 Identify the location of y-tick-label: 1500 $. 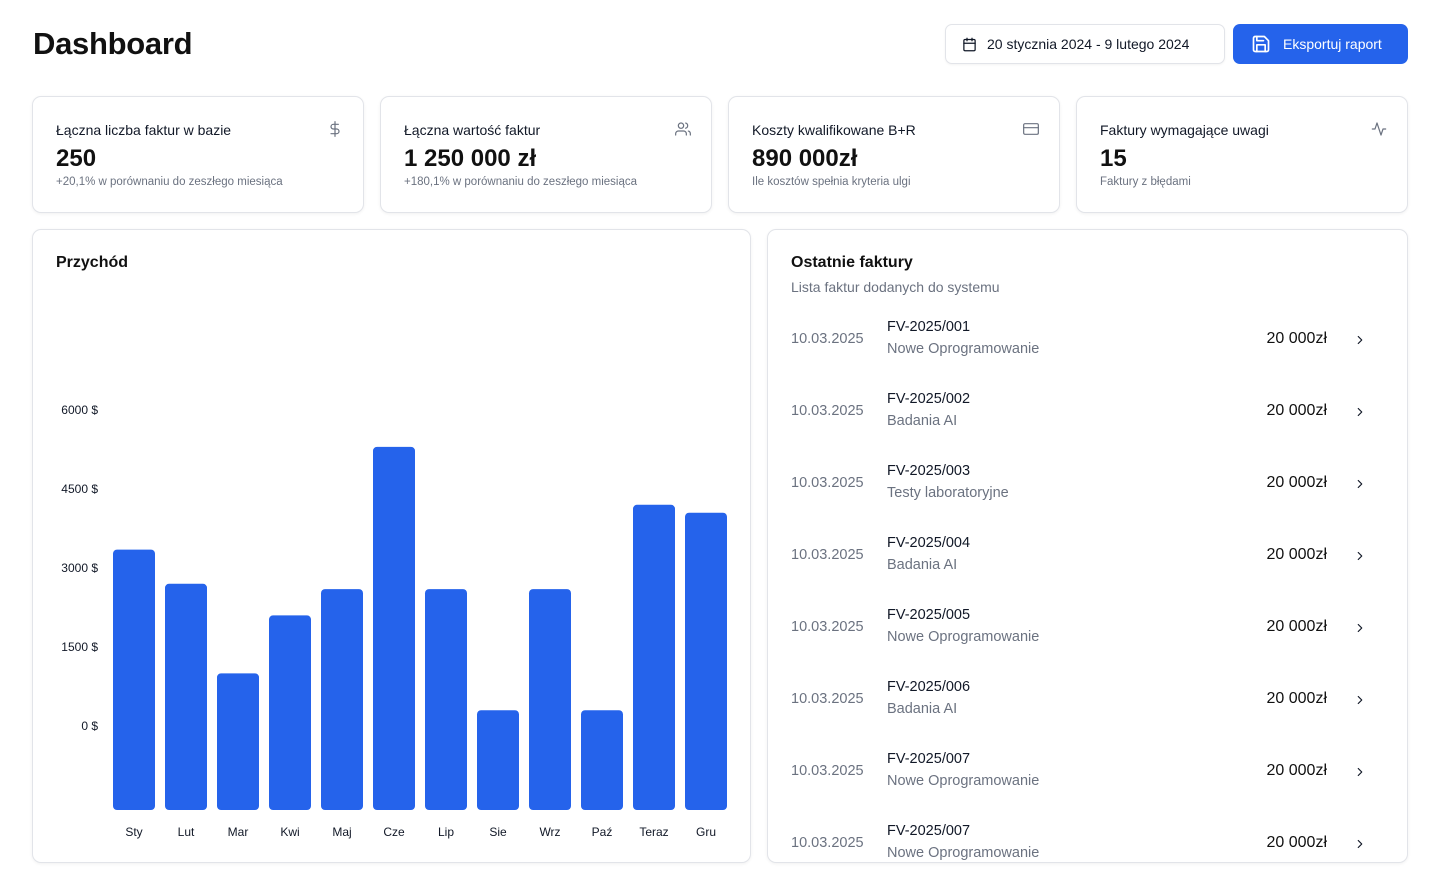
(79, 647).